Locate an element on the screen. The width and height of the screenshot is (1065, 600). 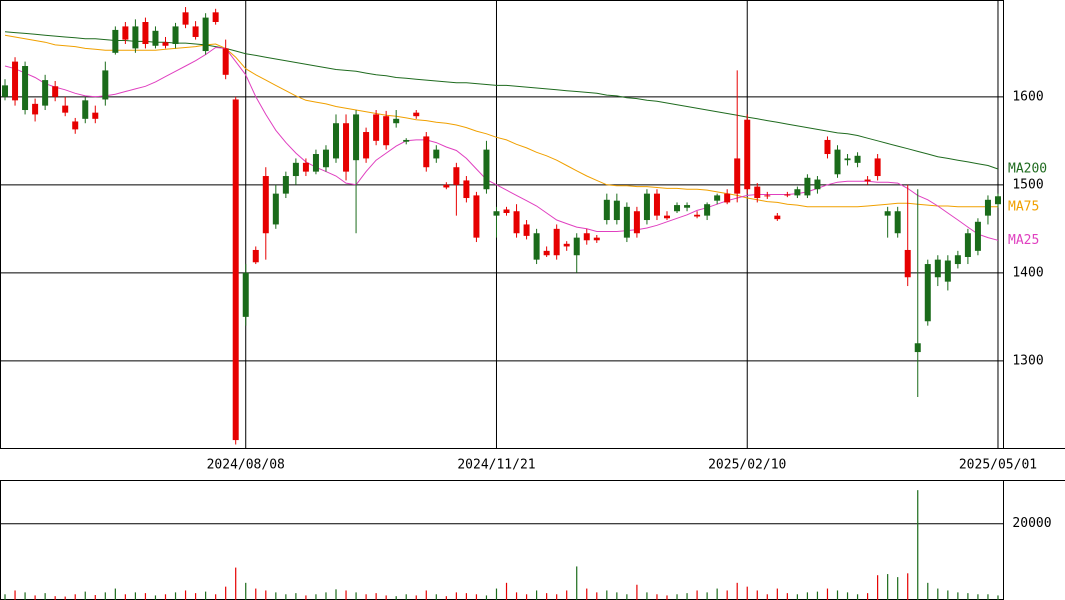
y-tick-label: 1600 is located at coordinates (1027, 96).